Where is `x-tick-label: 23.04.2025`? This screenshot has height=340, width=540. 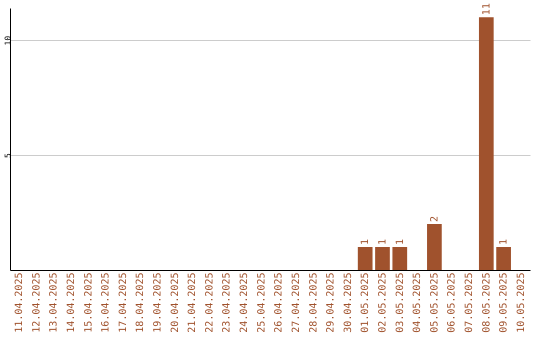
x-tick-label: 23.04.2025 is located at coordinates (227, 302).